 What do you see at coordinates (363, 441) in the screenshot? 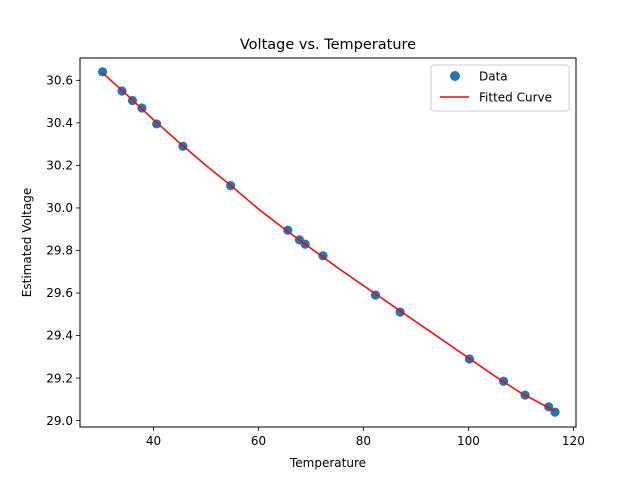
I see `x-tick-label: 80` at bounding box center [363, 441].